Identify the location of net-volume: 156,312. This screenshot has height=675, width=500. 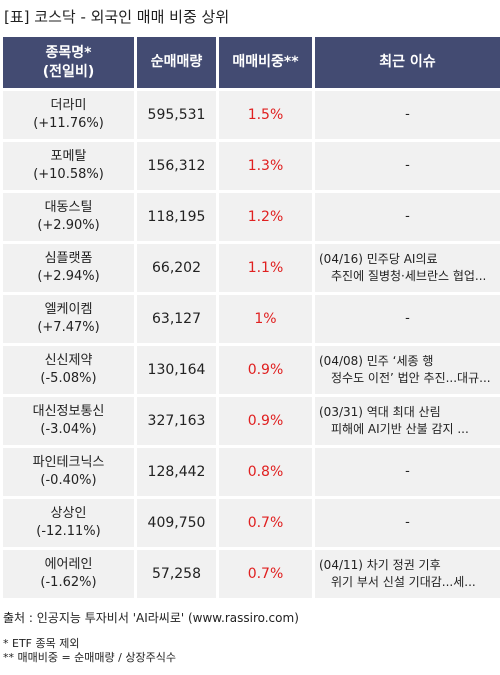
(176, 166).